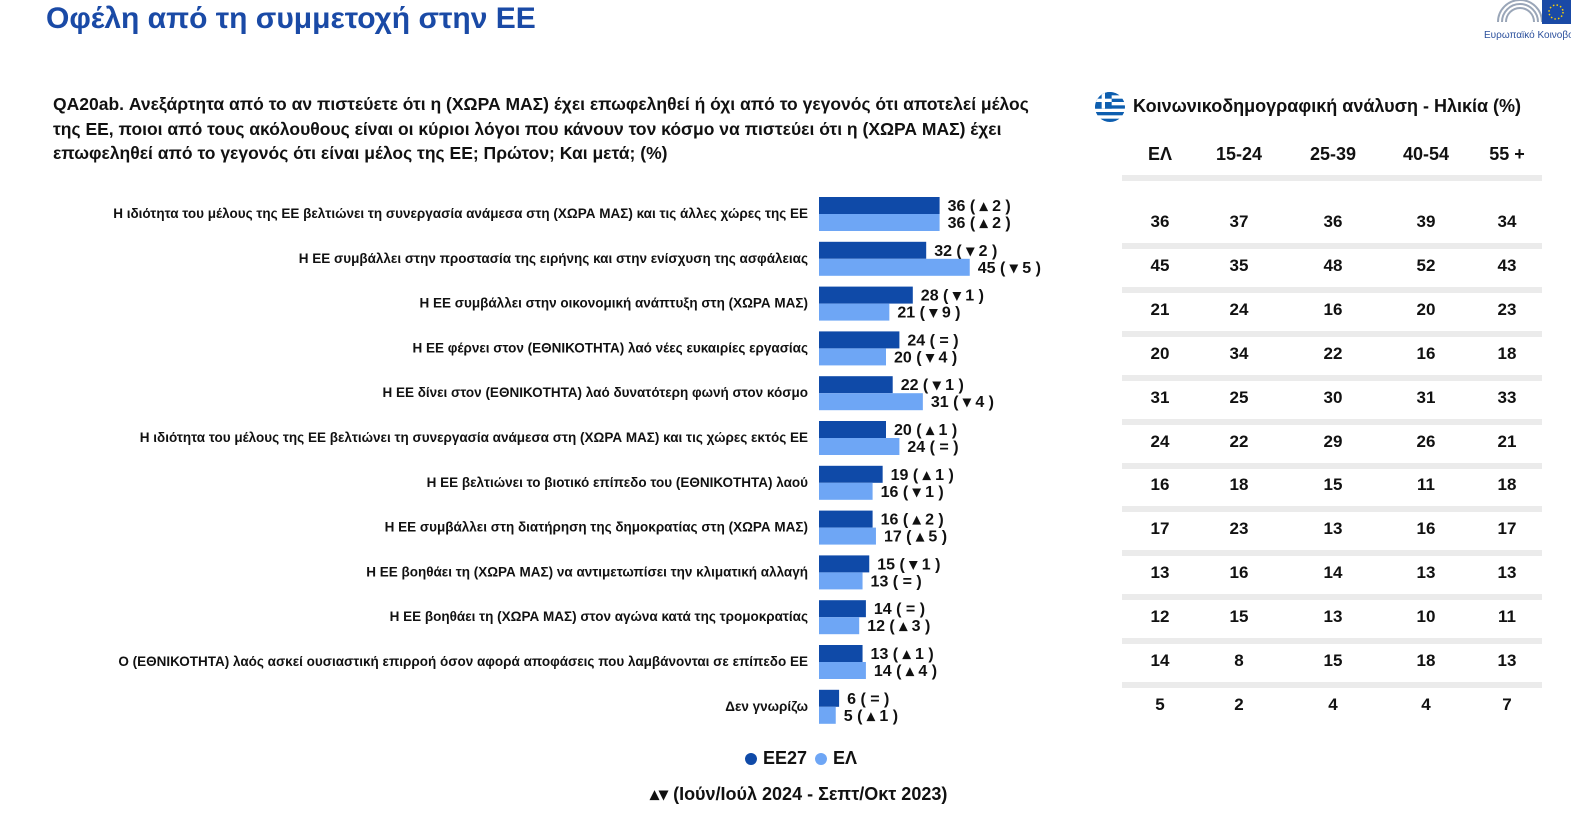 Image resolution: width=1571 pixels, height=840 pixels. Describe the element at coordinates (1332, 575) in the screenshot. I see `table-row: 13 16 14 13 13` at that location.